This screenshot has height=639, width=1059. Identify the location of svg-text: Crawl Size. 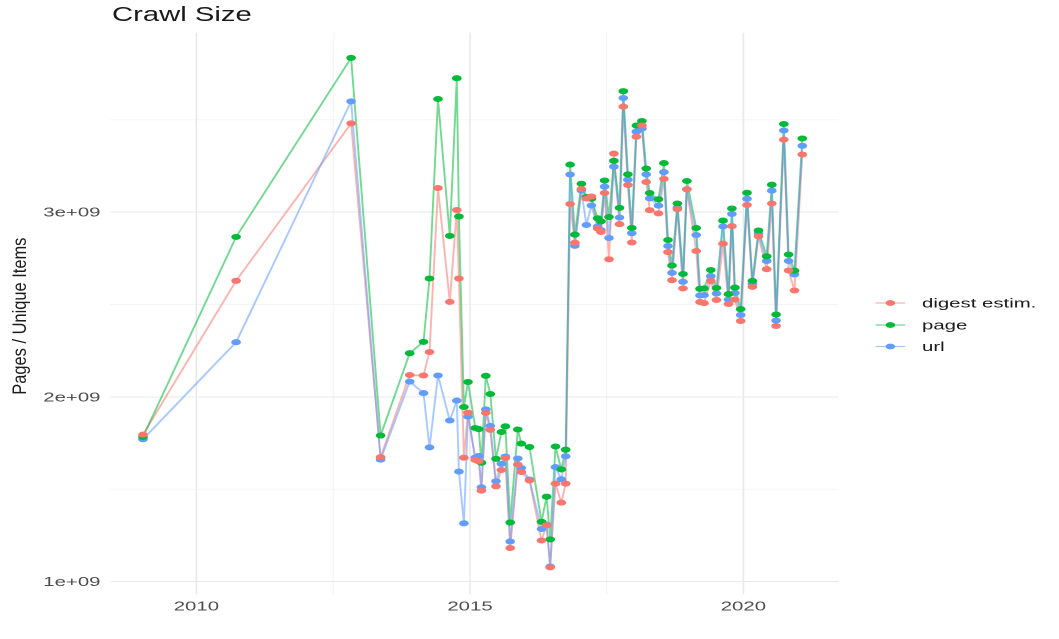
(182, 14).